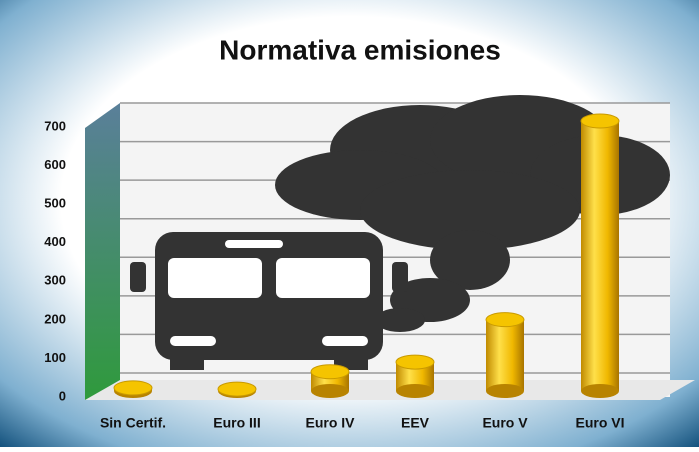  Describe the element at coordinates (55, 280) in the screenshot. I see `y-tick-label: 300` at that location.